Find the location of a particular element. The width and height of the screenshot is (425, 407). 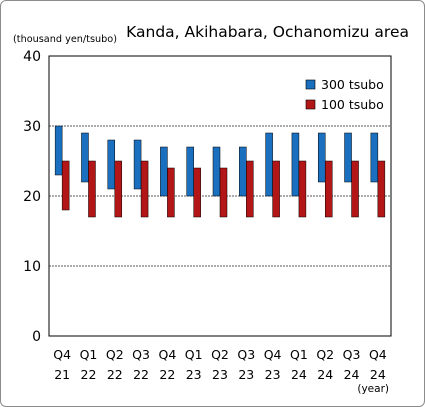

legend: 300 tsubo 100 tsubo is located at coordinates (342, 96).